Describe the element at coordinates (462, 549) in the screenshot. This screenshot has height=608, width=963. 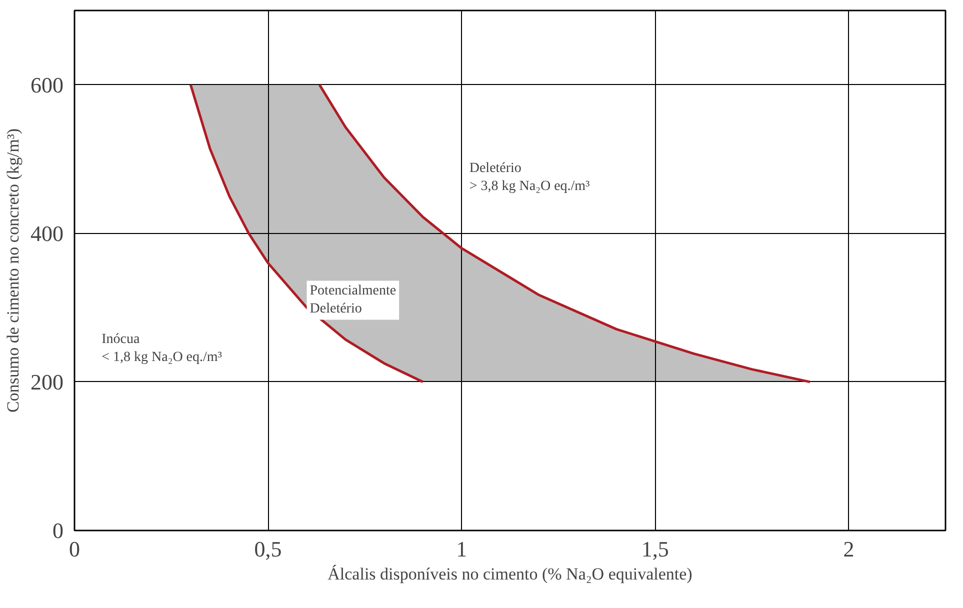
I see `x-tick-label: 1` at that location.